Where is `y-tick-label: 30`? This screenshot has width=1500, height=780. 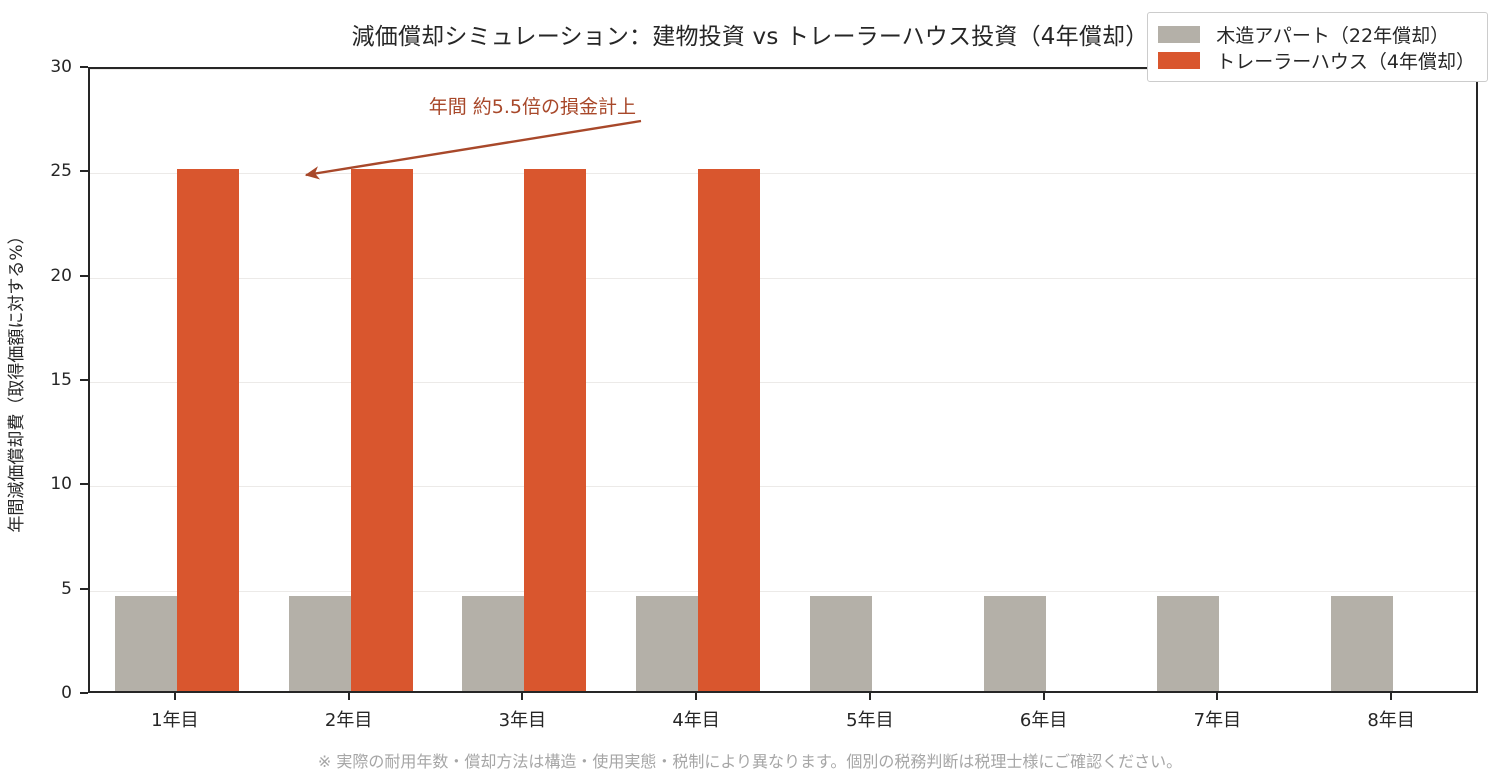
y-tick-label: 30 is located at coordinates (61, 67).